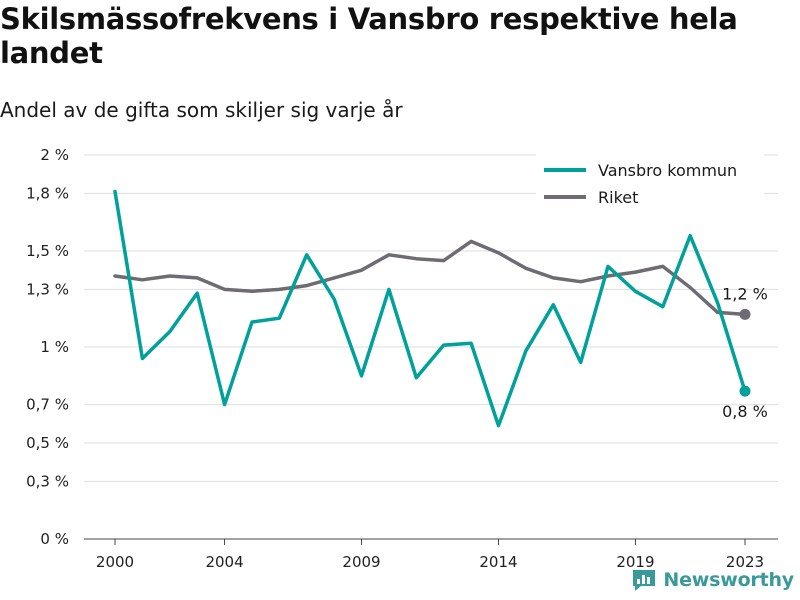 This screenshot has height=600, width=800. What do you see at coordinates (115, 562) in the screenshot?
I see `x-tick-label: 2000` at bounding box center [115, 562].